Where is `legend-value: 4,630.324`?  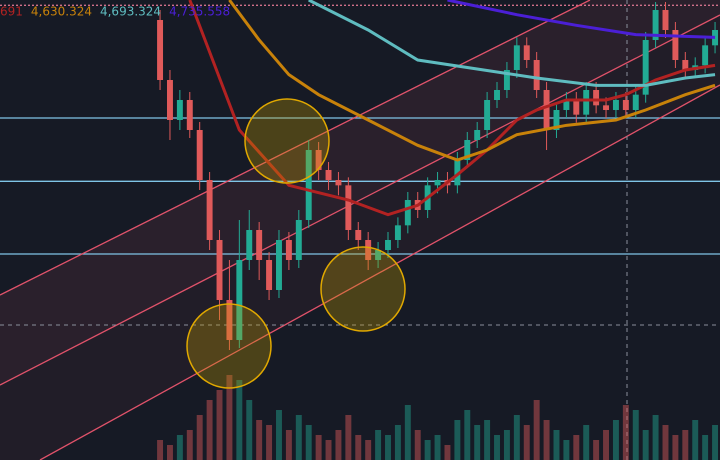
legend-value: 4,630.324 is located at coordinates (61, 12).